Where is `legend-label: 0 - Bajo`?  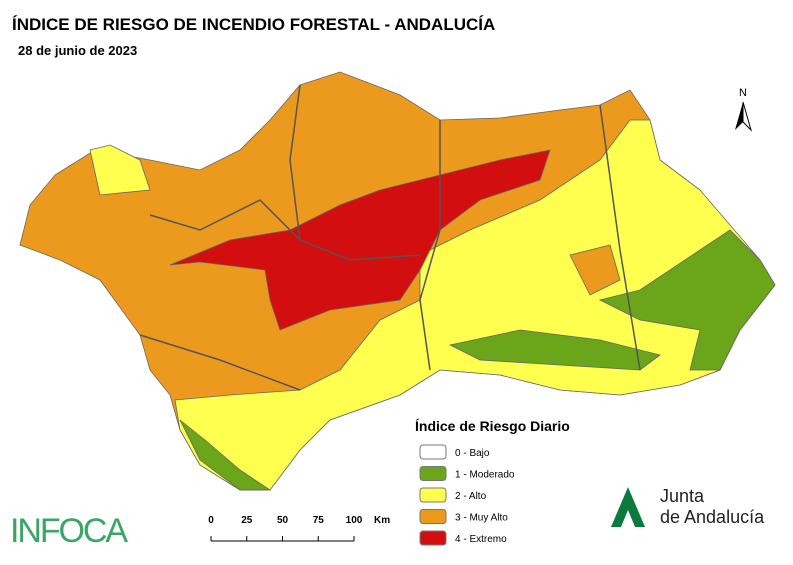
legend-label: 0 - Bajo is located at coordinates (472, 453).